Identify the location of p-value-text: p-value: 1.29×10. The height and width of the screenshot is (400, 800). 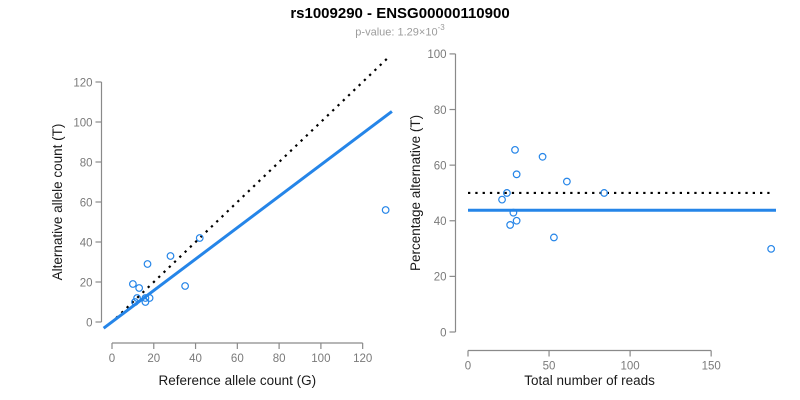
(396, 32).